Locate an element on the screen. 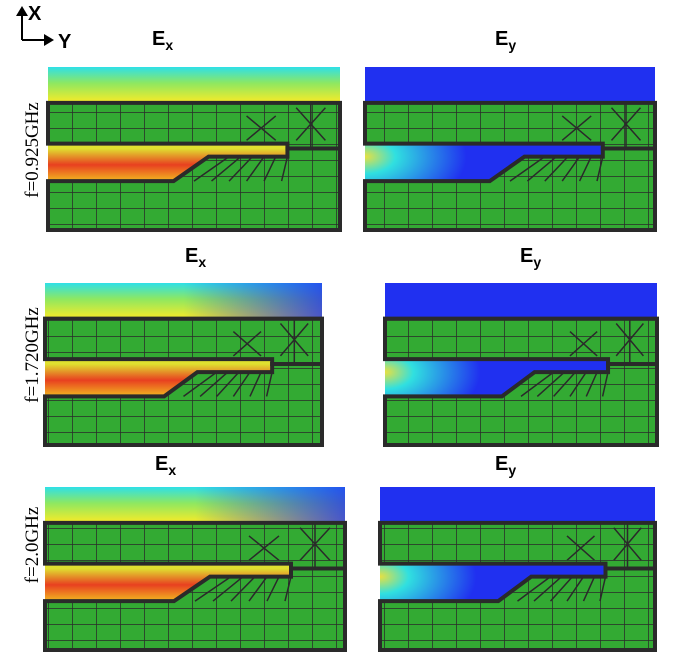 Image resolution: width=674 pixels, height=656 pixels. frequency-label: f=1.720GHz is located at coordinates (32, 355).